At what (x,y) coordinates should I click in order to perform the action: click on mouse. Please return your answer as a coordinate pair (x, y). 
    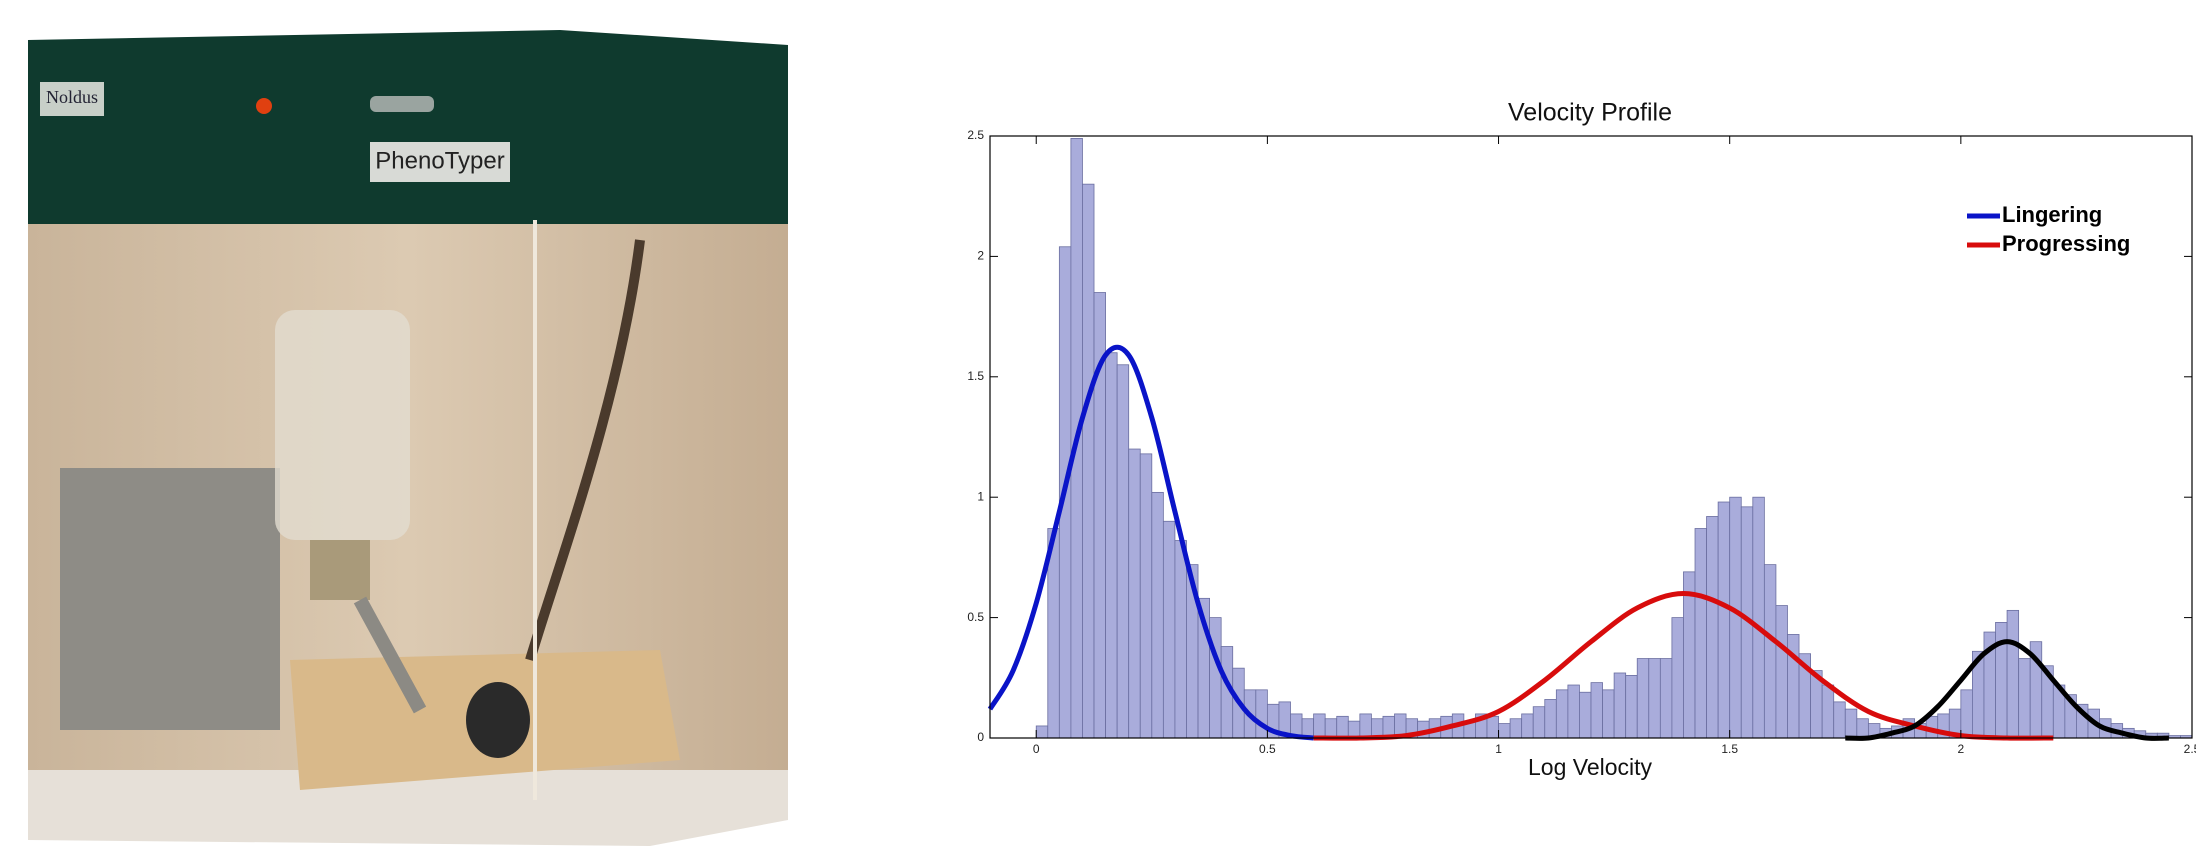
    Looking at the image, I should click on (498, 720).